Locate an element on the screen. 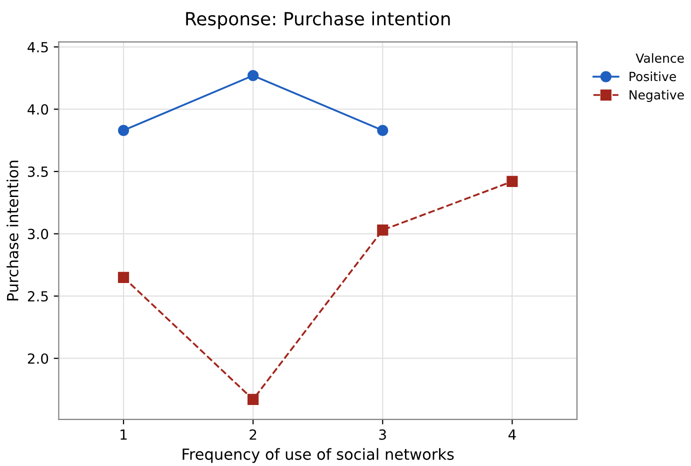 This screenshot has height=466, width=691. legend-label: Positive is located at coordinates (653, 77).